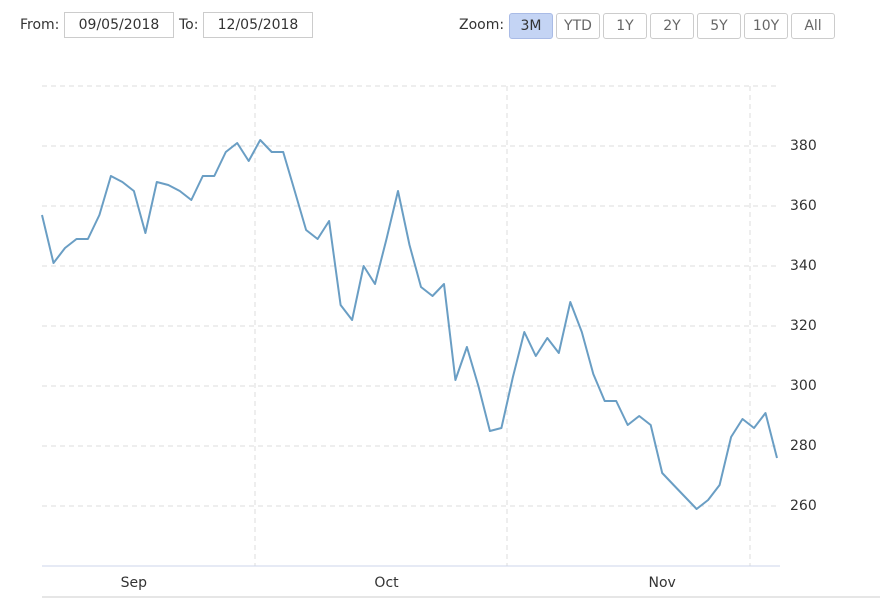 This screenshot has height=598, width=880. I want to click on y-tick-label: 340, so click(803, 266).